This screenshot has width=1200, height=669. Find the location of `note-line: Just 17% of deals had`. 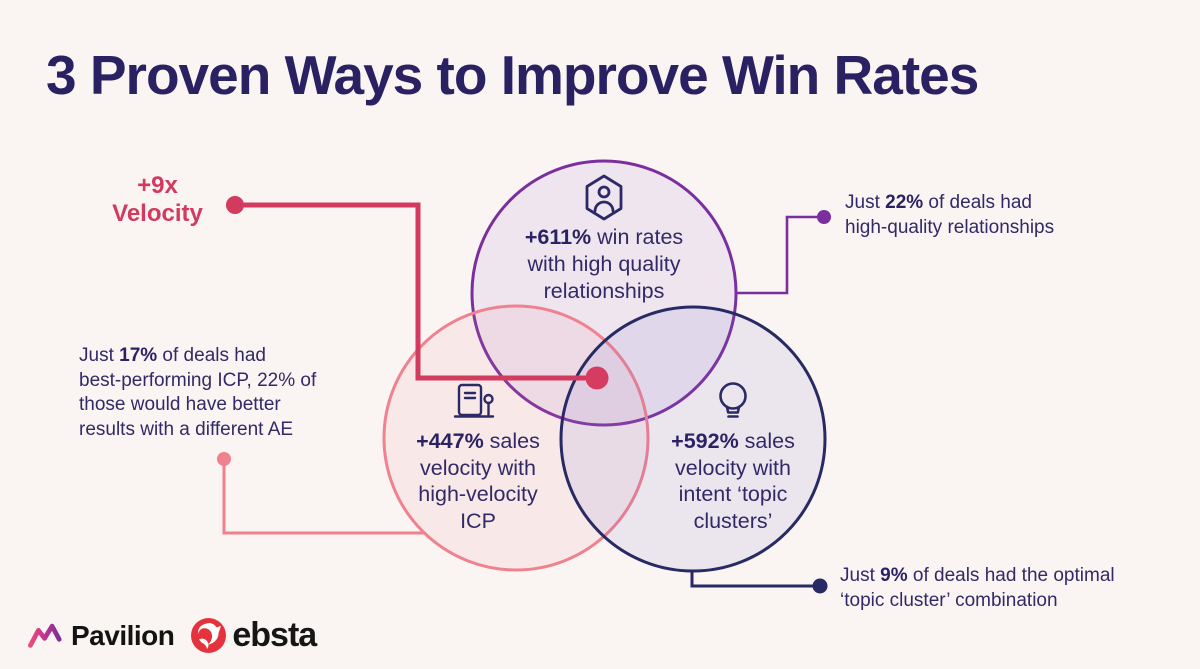

note-line: Just 17% of deals had is located at coordinates (172, 355).